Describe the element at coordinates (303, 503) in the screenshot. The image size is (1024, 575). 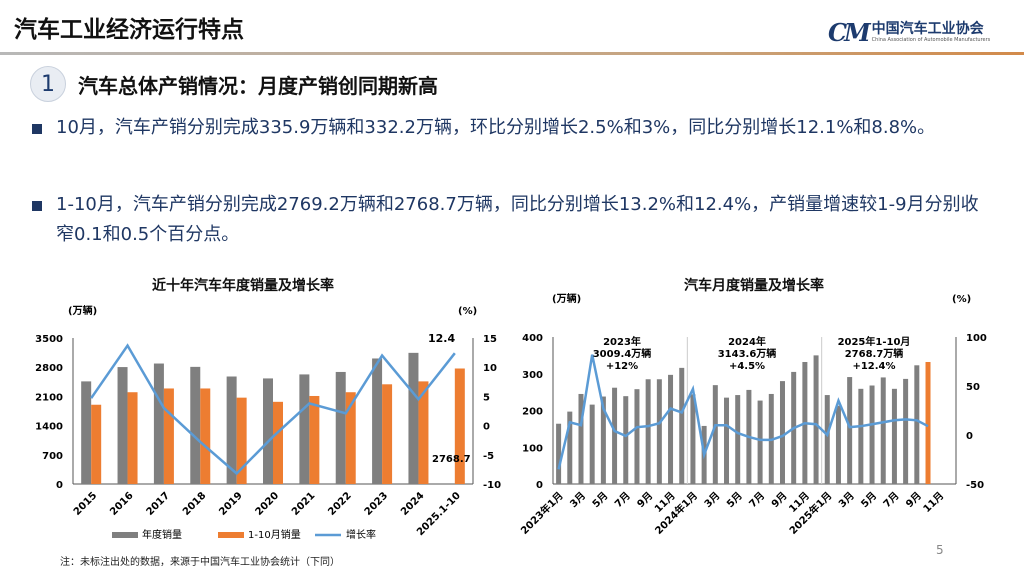
I see `x-tick-label: 2021` at that location.